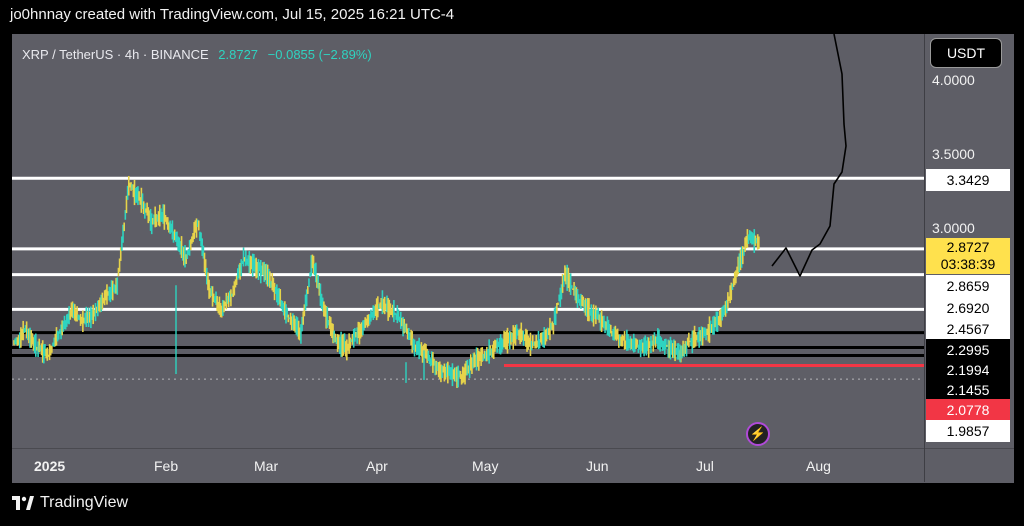 This screenshot has height=526, width=1024. What do you see at coordinates (968, 350) in the screenshot?
I see `level-tag: 2.2995` at bounding box center [968, 350].